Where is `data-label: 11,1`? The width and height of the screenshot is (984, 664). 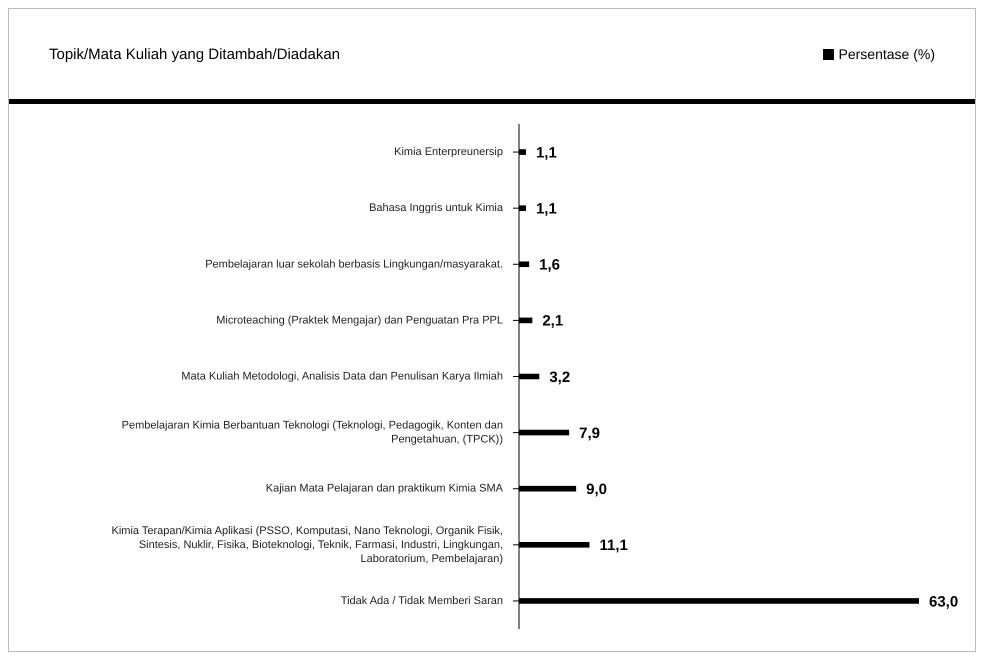
data-label: 11,1 is located at coordinates (613, 545).